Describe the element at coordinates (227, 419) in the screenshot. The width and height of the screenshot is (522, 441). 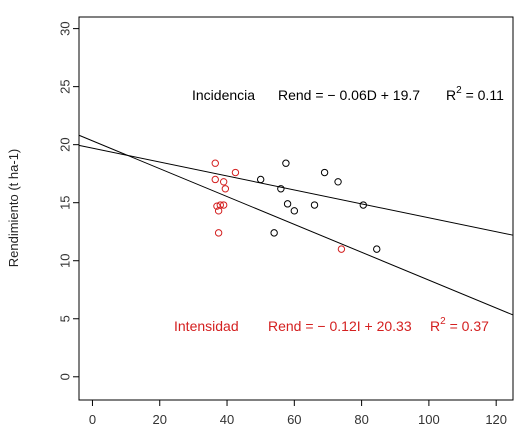
I see `x-tick-label: 40` at that location.